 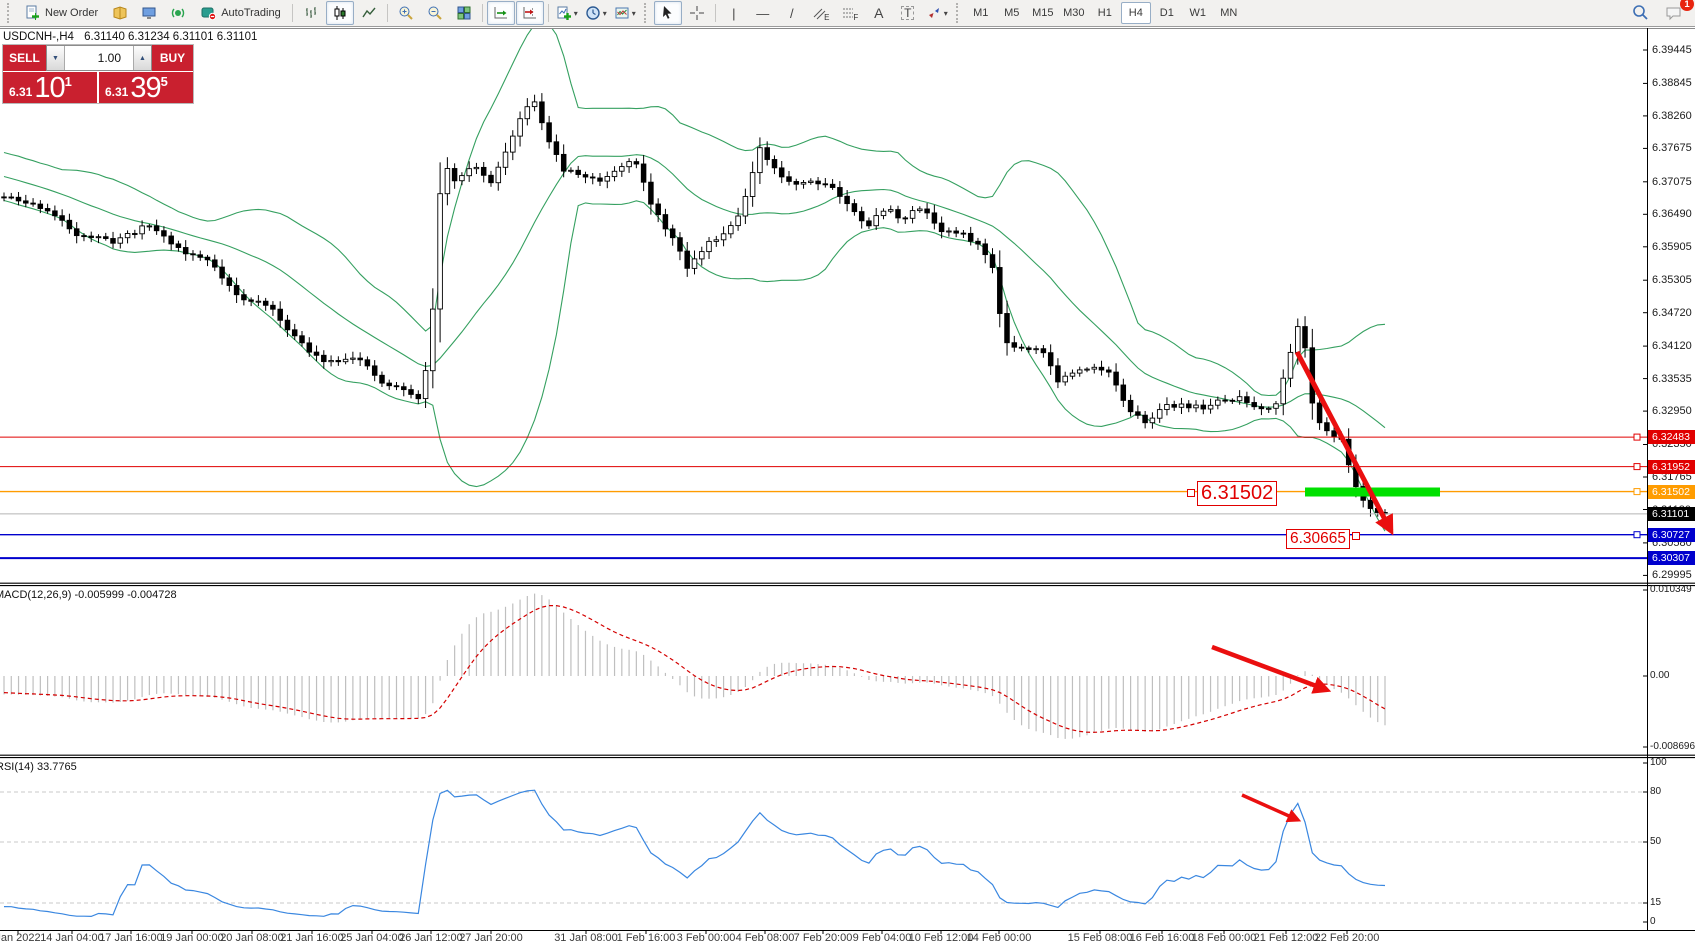 I want to click on horizontal-level-lines, so click(x=823, y=496).